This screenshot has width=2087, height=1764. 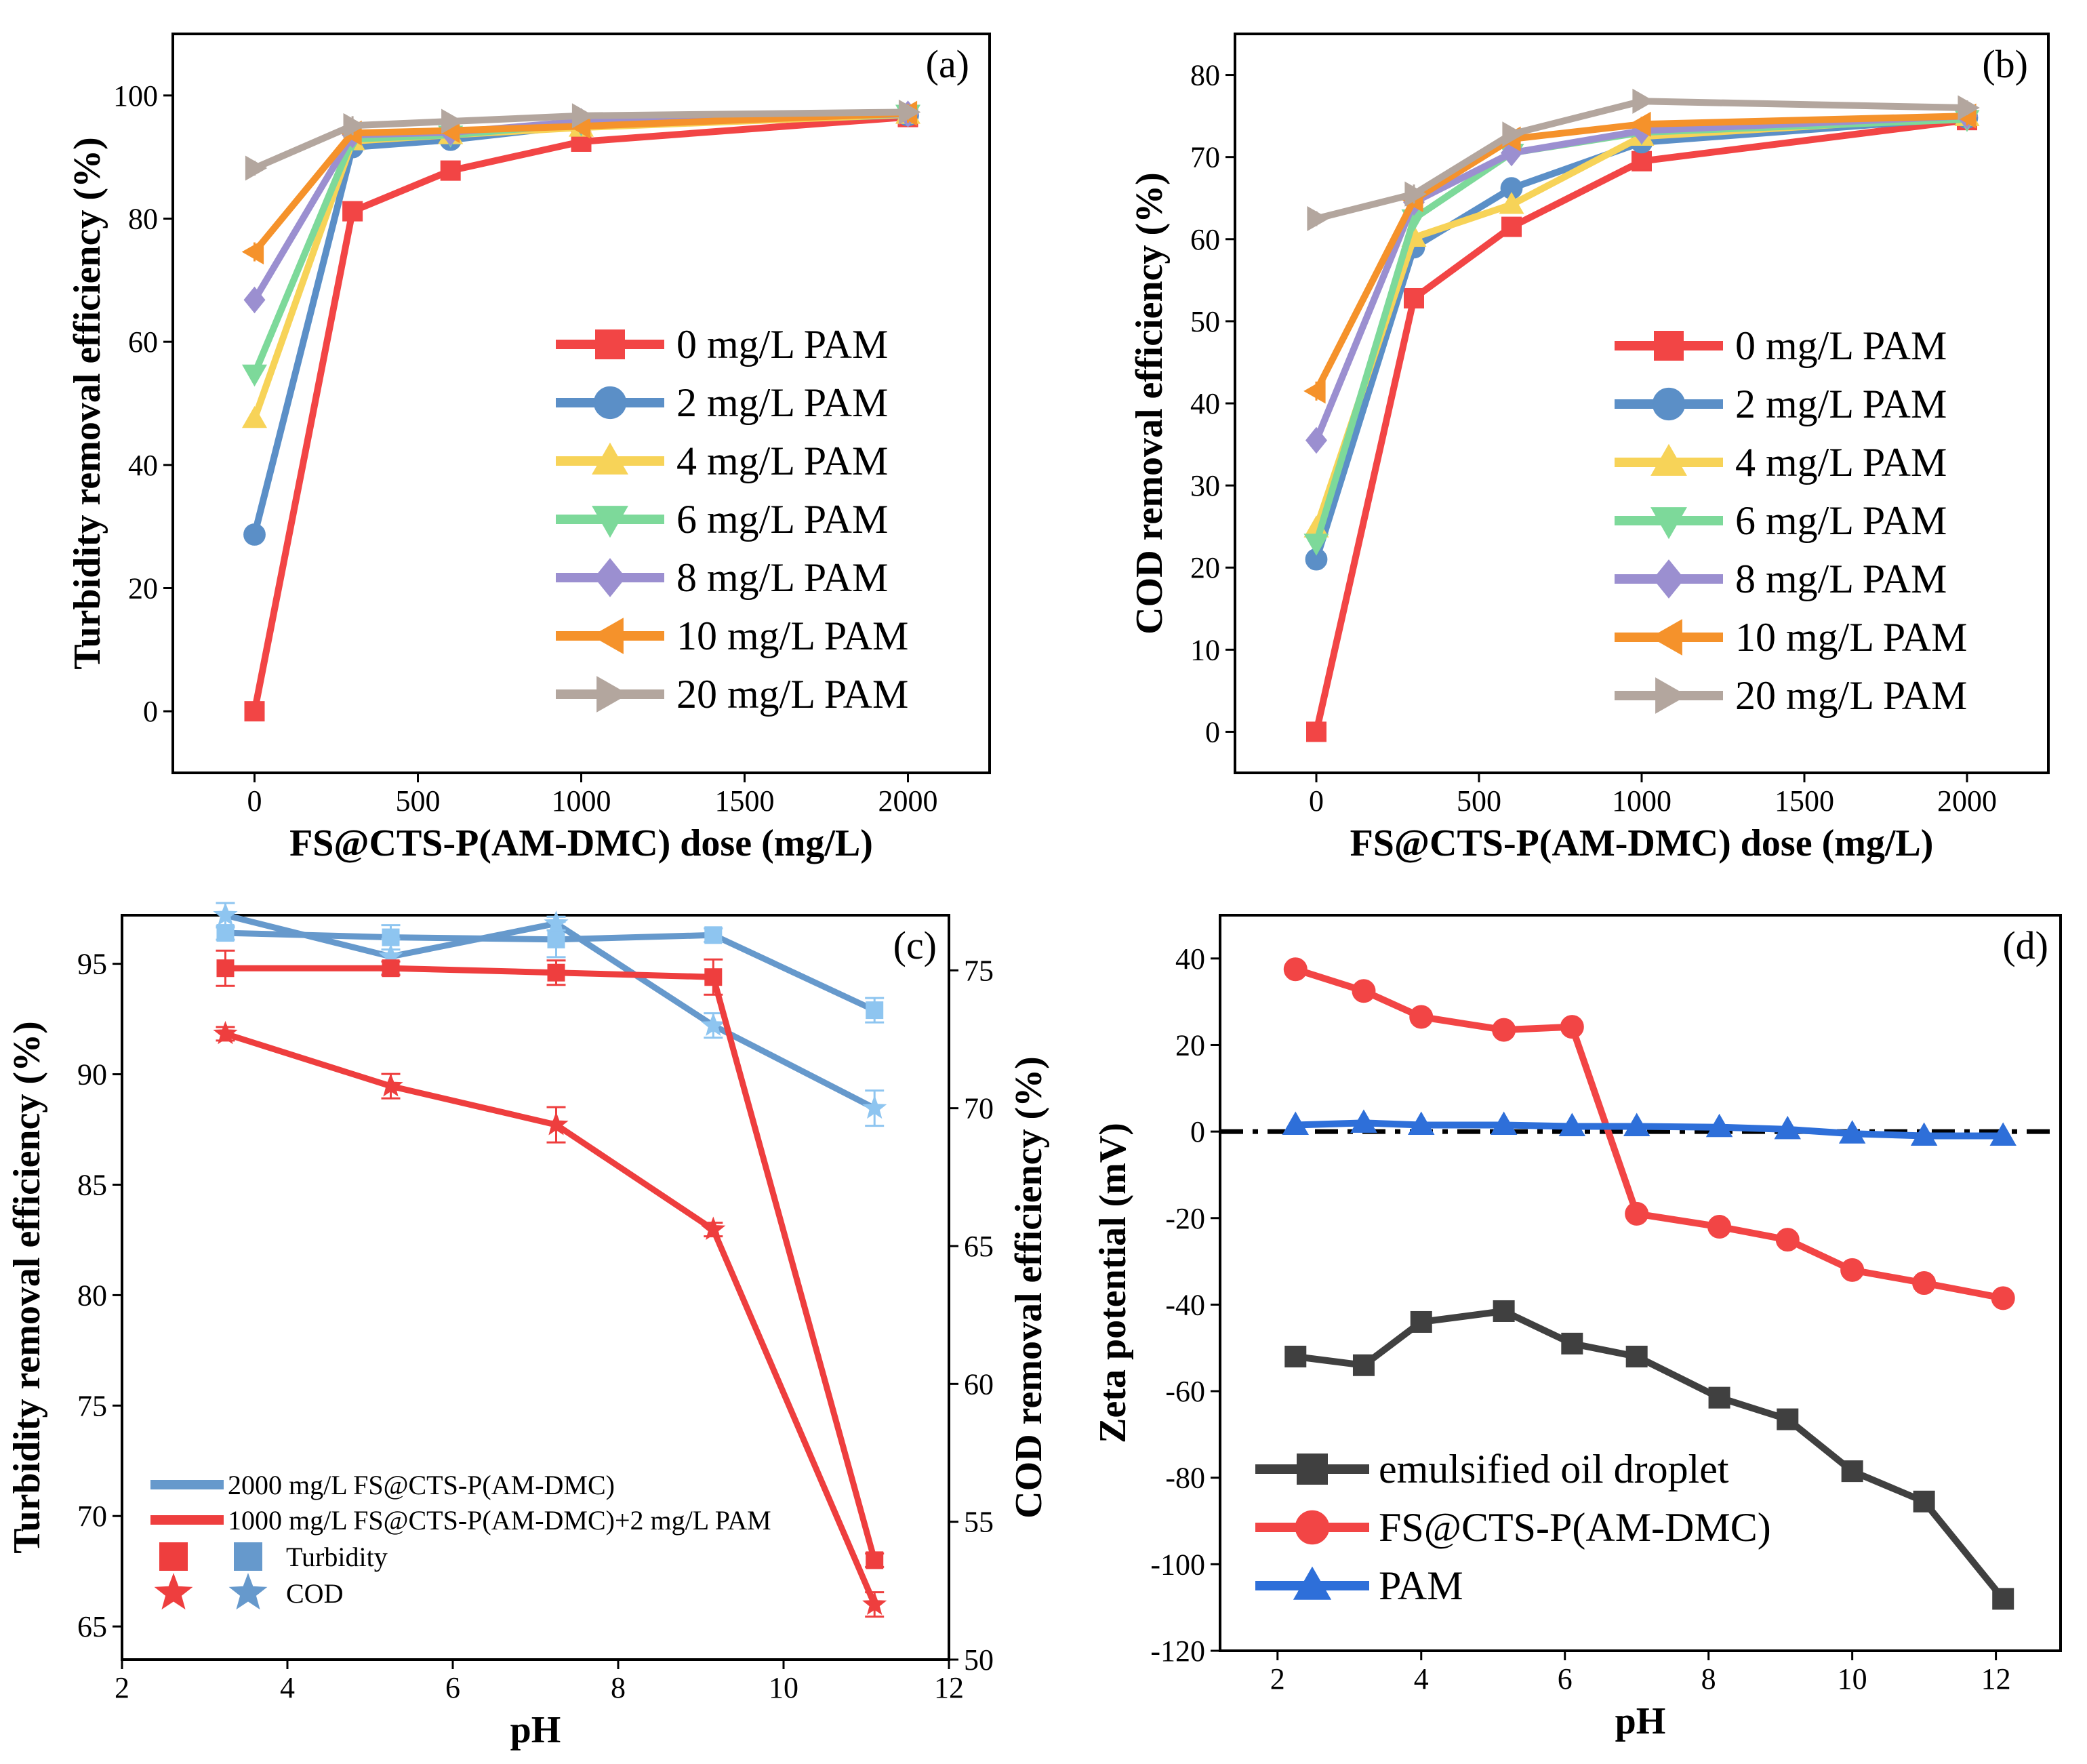 I want to click on c-legend-marker-turbidity-label: Turbidity, so click(x=337, y=1557).